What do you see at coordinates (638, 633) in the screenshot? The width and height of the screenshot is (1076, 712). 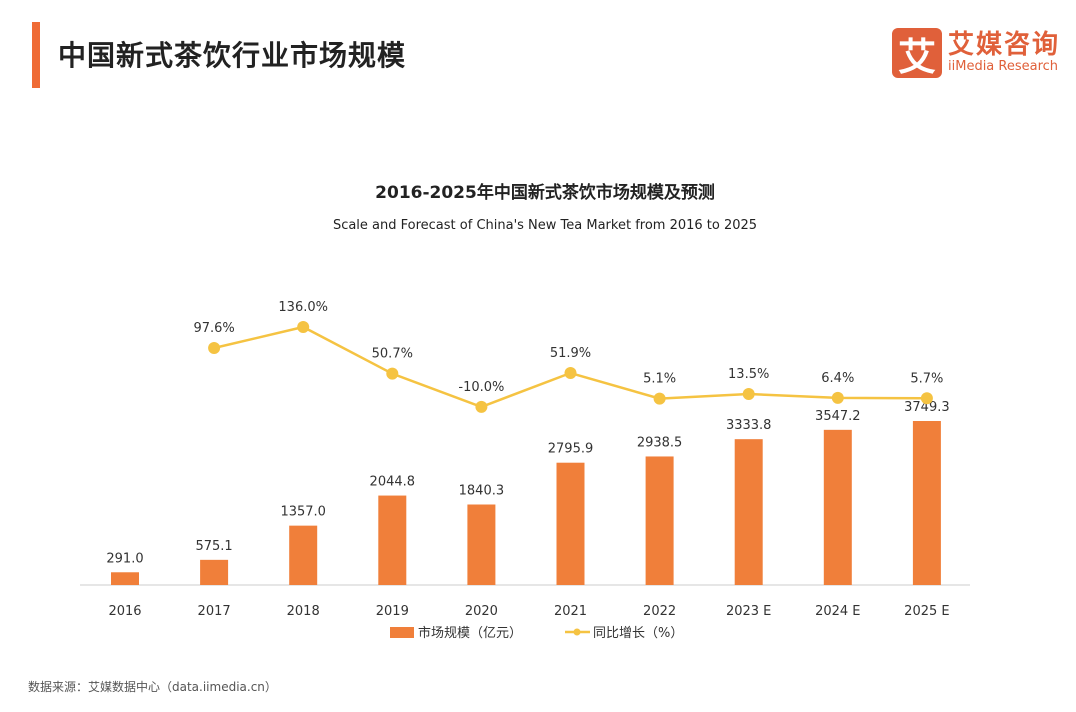 I see `legend-line-label: 同比增长（%）` at bounding box center [638, 633].